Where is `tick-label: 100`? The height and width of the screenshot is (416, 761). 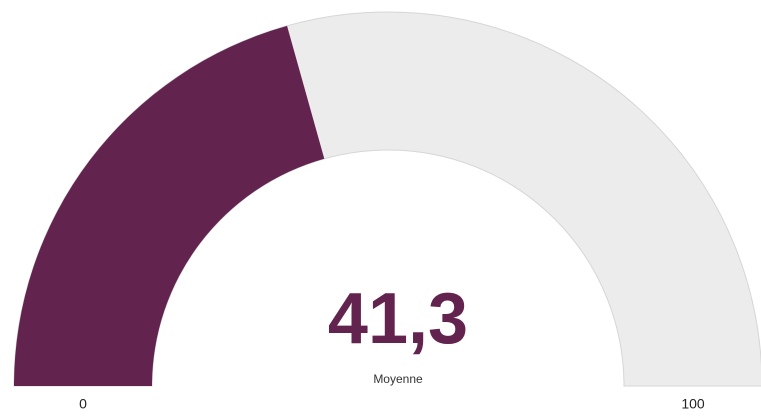
tick-label: 100 is located at coordinates (693, 404).